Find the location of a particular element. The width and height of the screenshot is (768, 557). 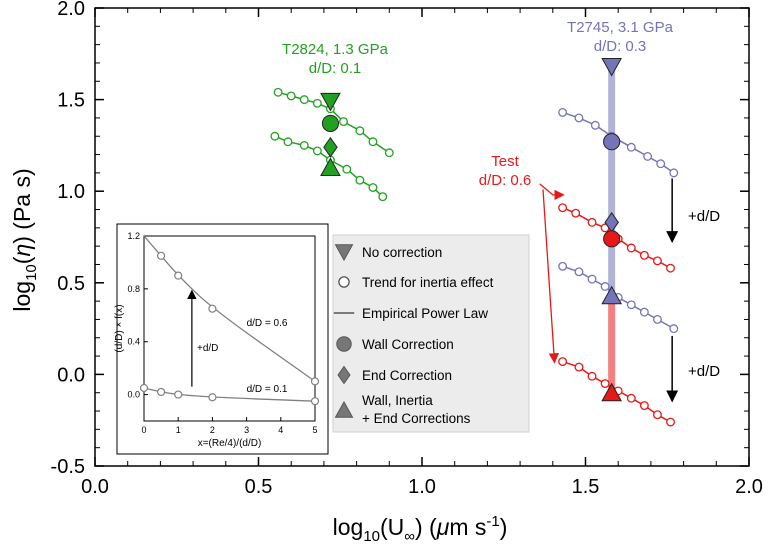

inset-y-tick-label: 1.2 is located at coordinates (133, 236).